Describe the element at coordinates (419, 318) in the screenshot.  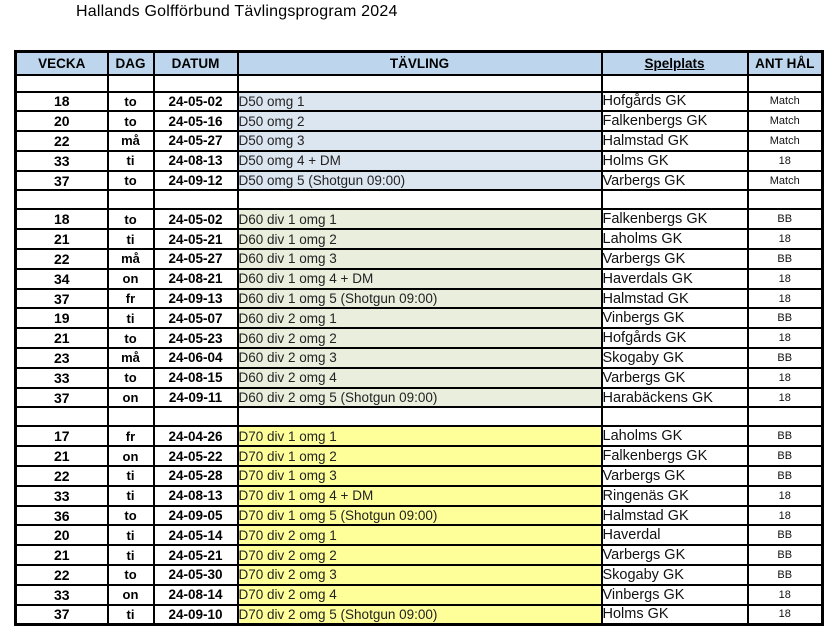
I see `cell-tavling: D60 div 2 omg 1` at that location.